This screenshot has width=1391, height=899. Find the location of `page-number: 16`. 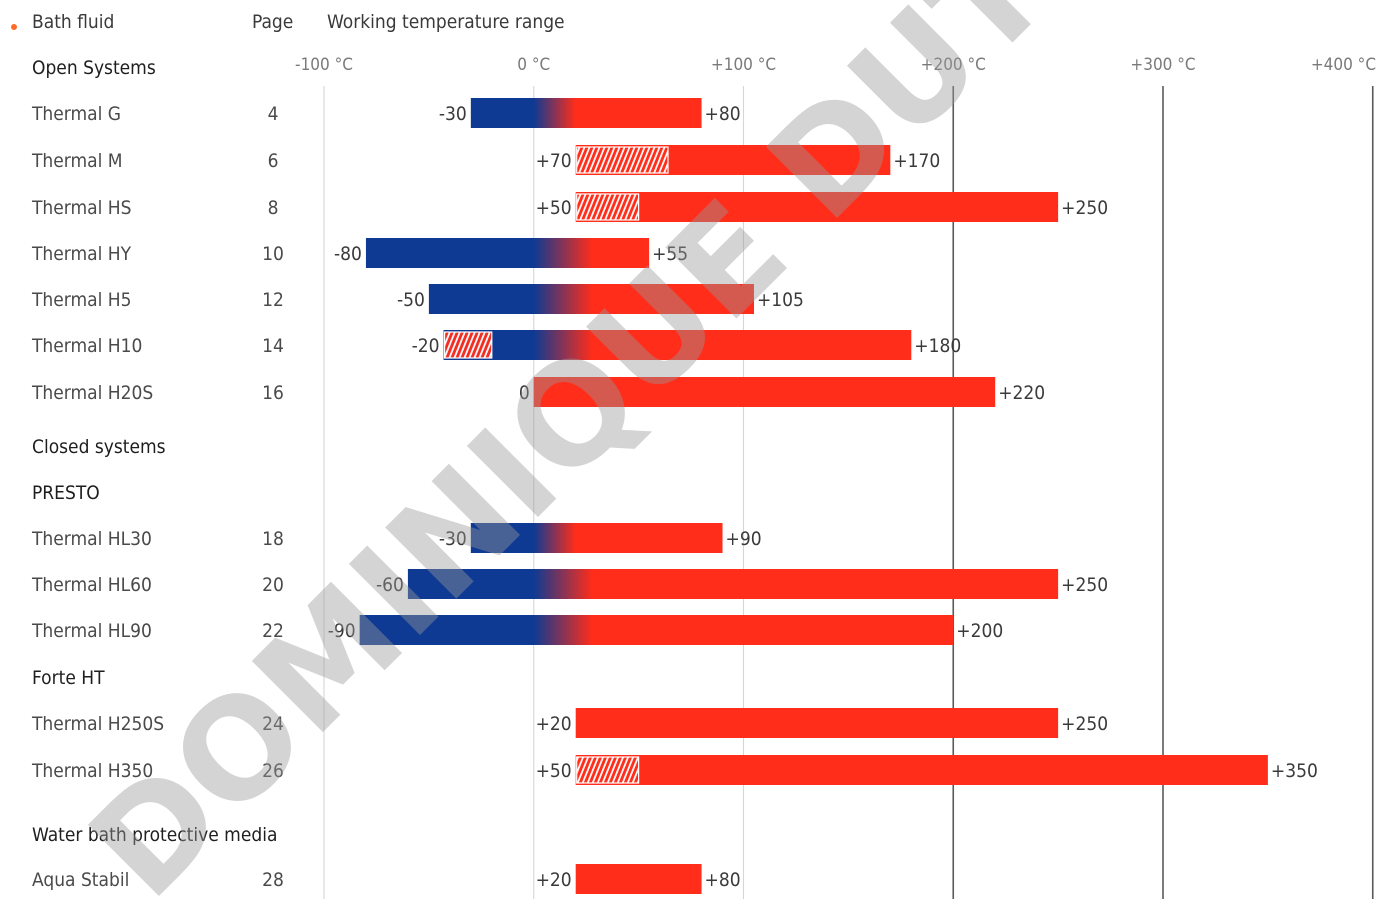

page-number: 16 is located at coordinates (273, 393).